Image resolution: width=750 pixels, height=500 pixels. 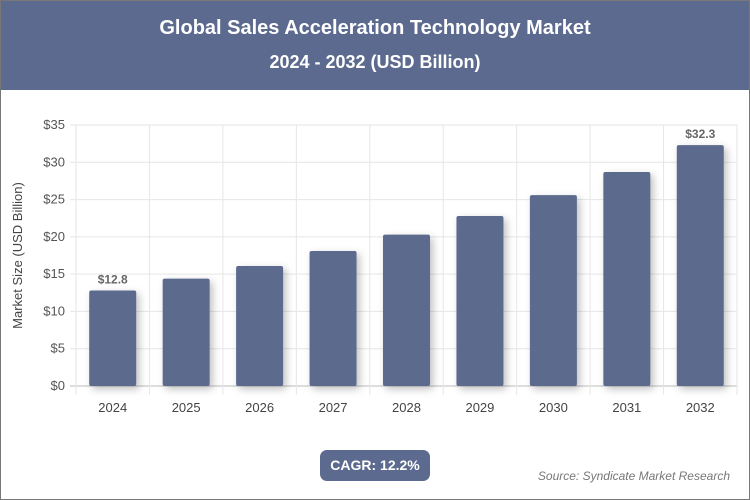 What do you see at coordinates (58, 348) in the screenshot?
I see `y-tick-label: $5` at bounding box center [58, 348].